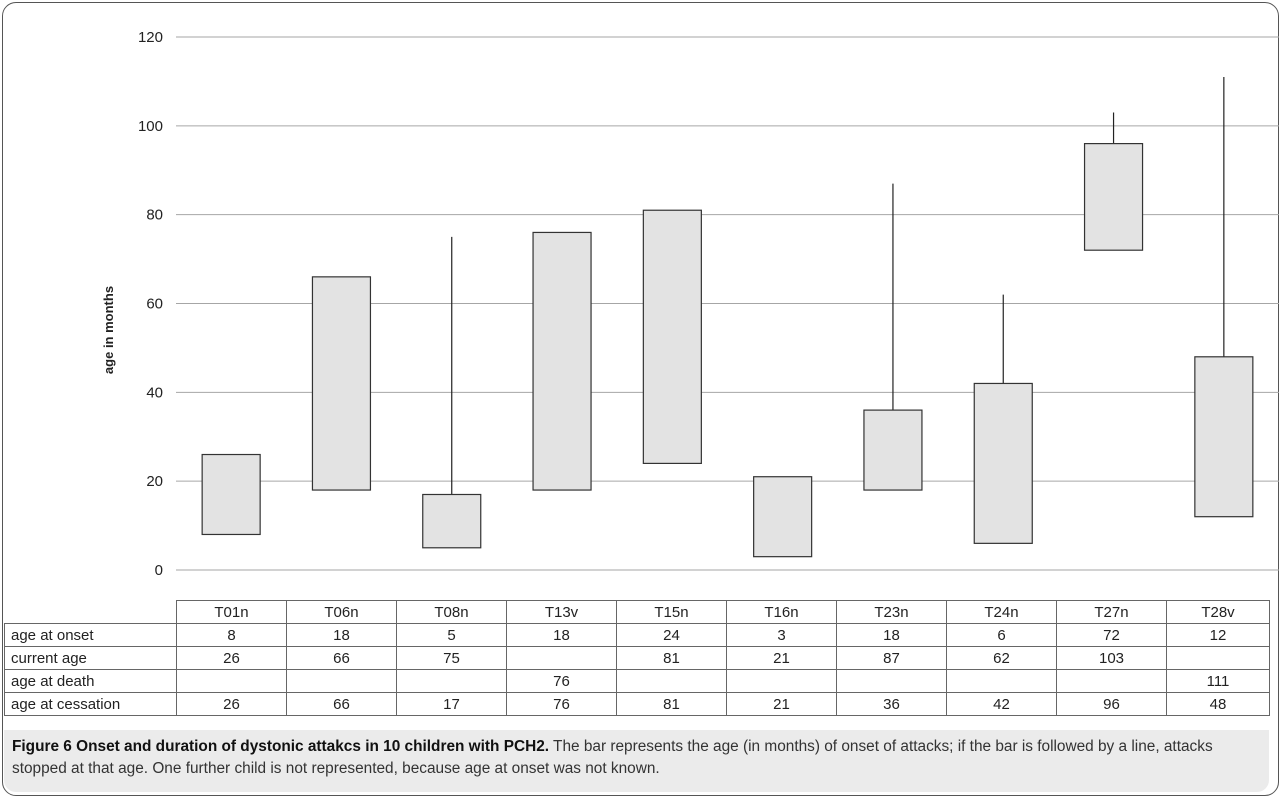 This screenshot has width=1283, height=800. I want to click on table-cell: 87, so click(891, 658).